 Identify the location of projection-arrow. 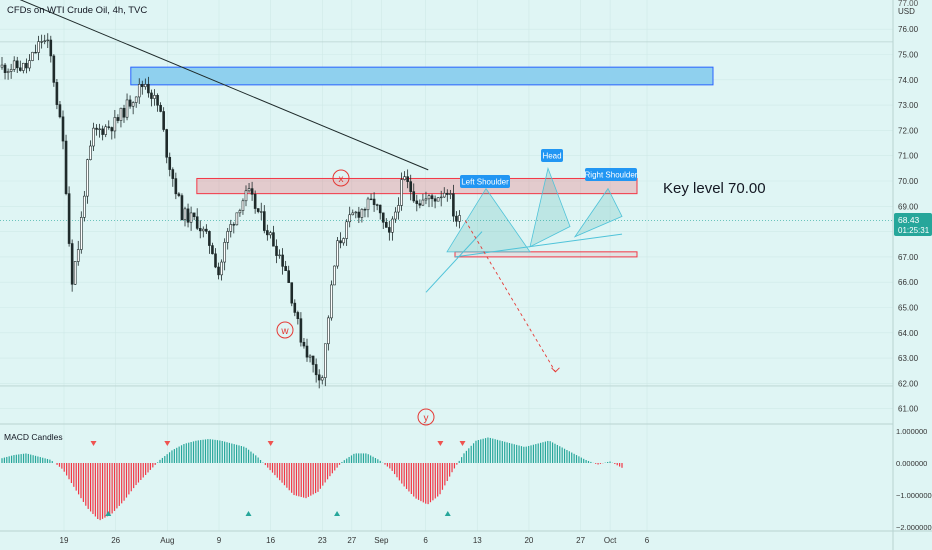
(510, 296).